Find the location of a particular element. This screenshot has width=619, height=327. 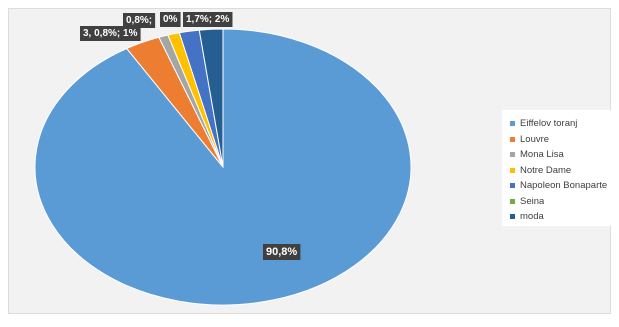

legend-item-seina: Seina is located at coordinates (564, 202).